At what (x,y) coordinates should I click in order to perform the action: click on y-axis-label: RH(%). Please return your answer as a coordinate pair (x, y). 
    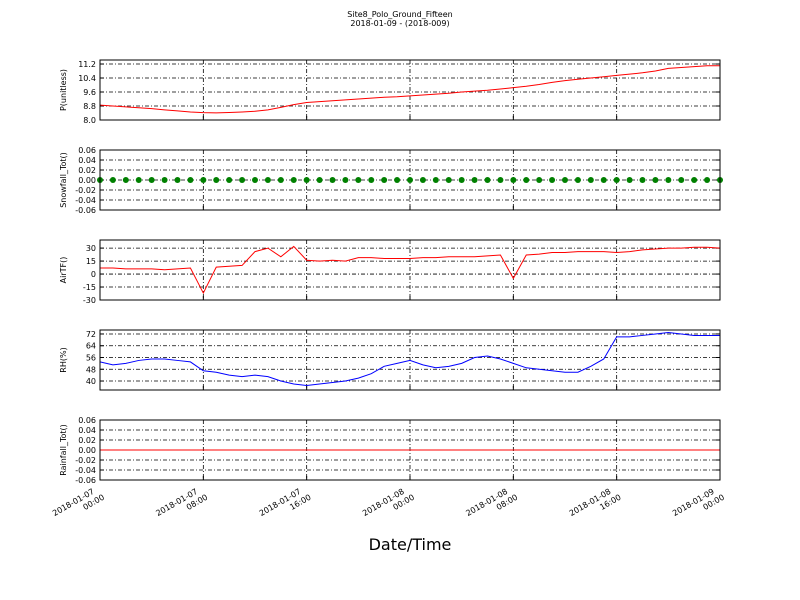
    Looking at the image, I should click on (63, 359).